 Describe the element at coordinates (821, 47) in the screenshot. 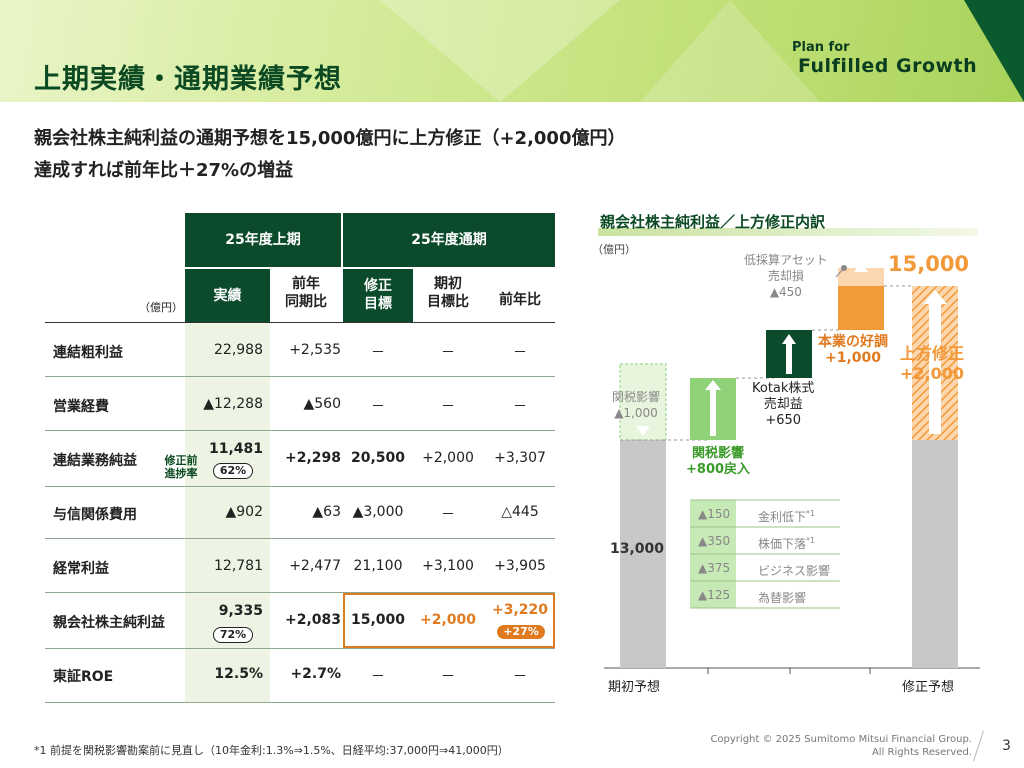

I see `logo-line1: Plan for` at that location.